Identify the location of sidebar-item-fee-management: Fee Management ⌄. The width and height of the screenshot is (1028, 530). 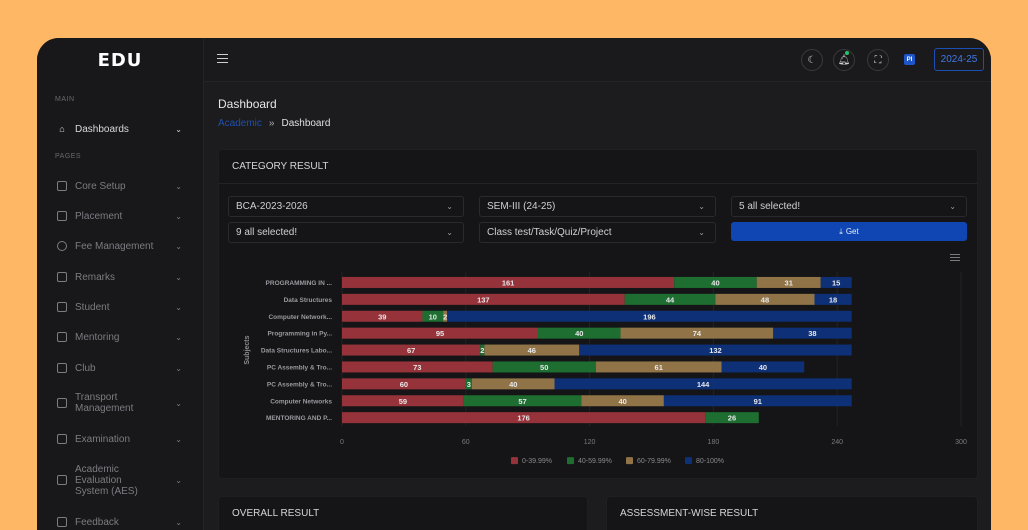
(120, 246).